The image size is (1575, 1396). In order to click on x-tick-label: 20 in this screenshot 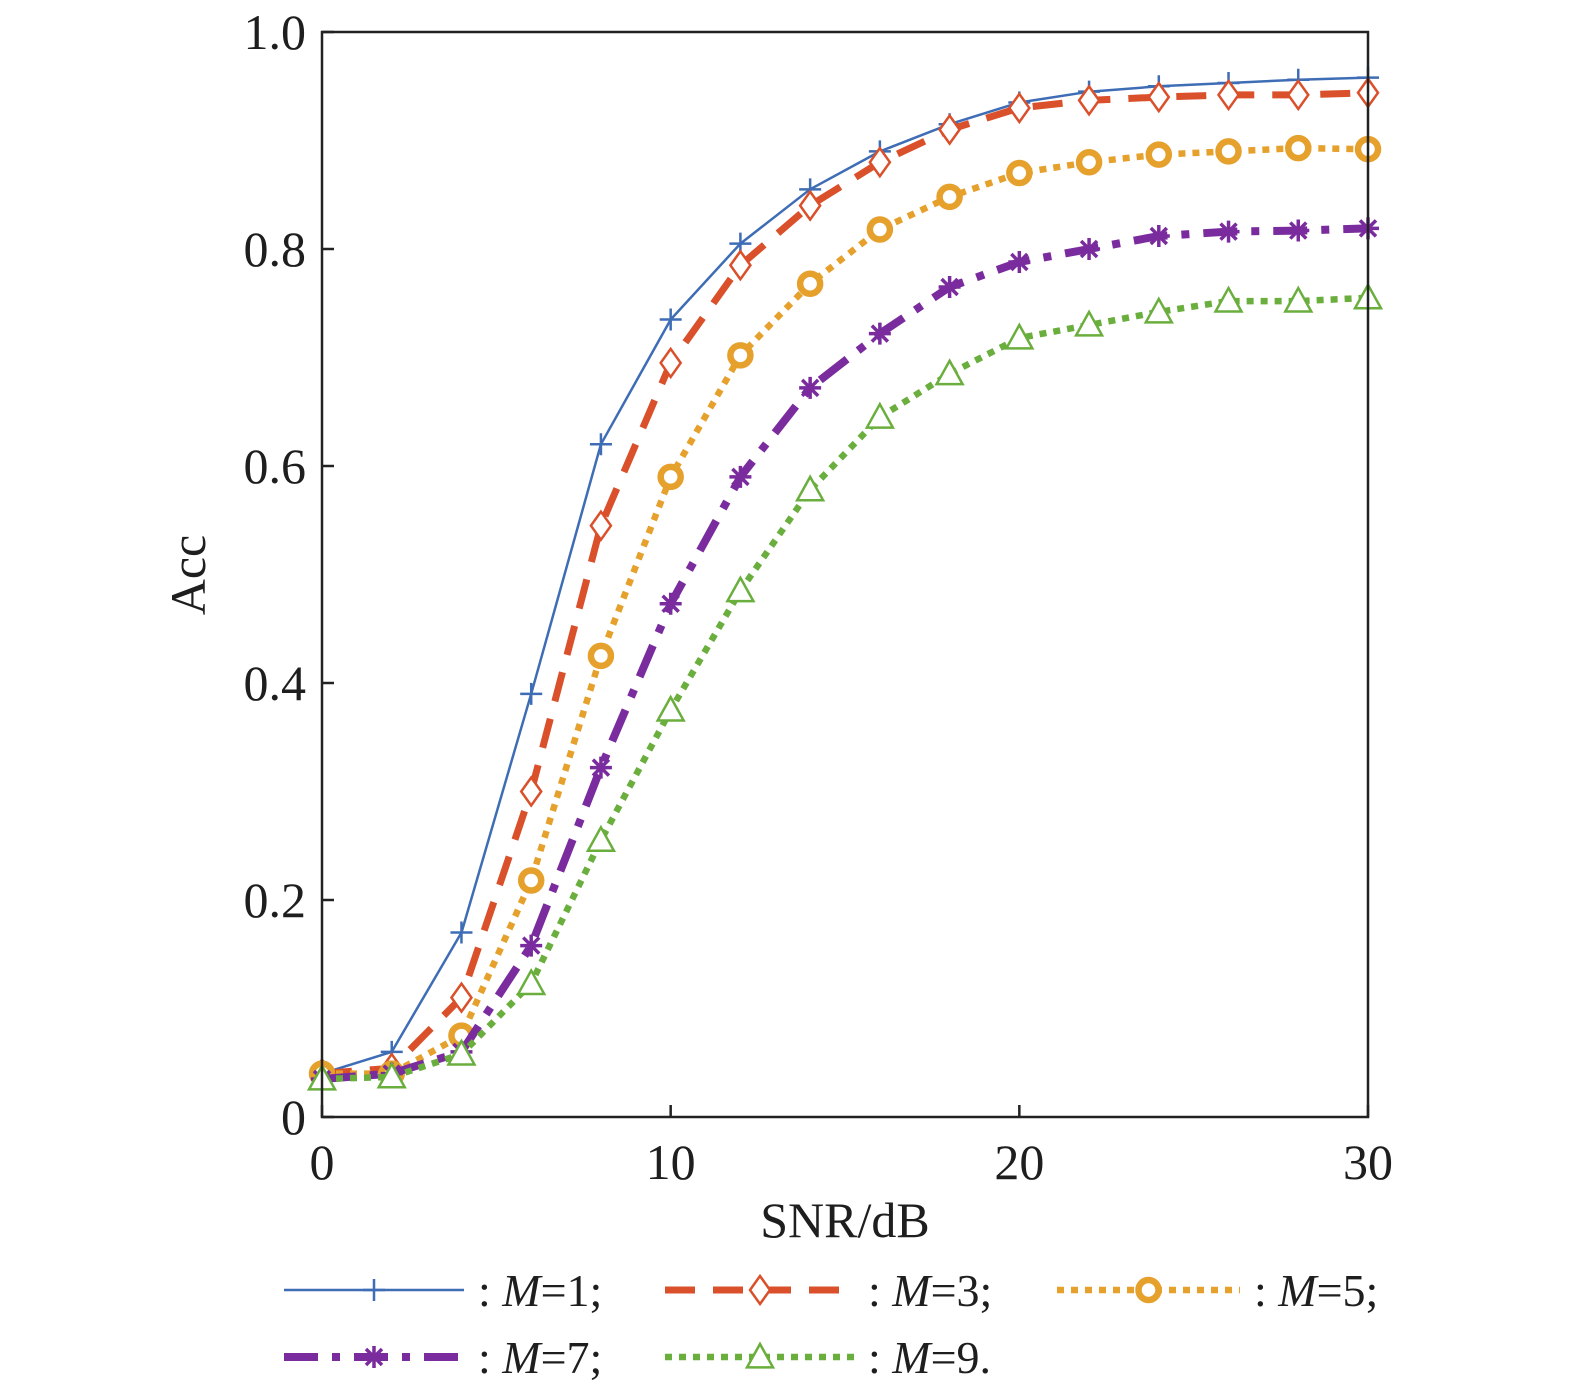, I will do `click(1019, 1162)`.